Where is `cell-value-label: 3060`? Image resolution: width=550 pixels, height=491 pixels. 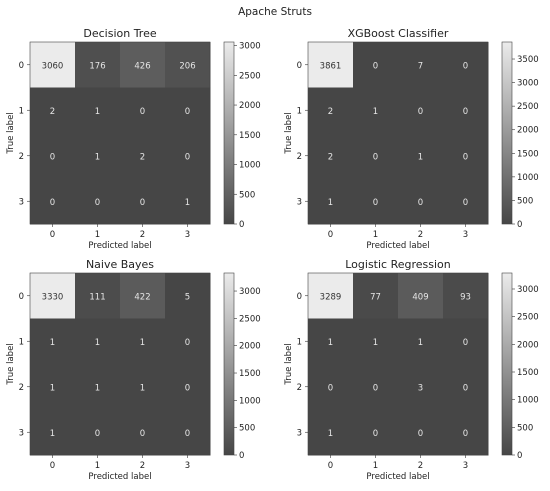 cell-value-label: 3060 is located at coordinates (53, 66).